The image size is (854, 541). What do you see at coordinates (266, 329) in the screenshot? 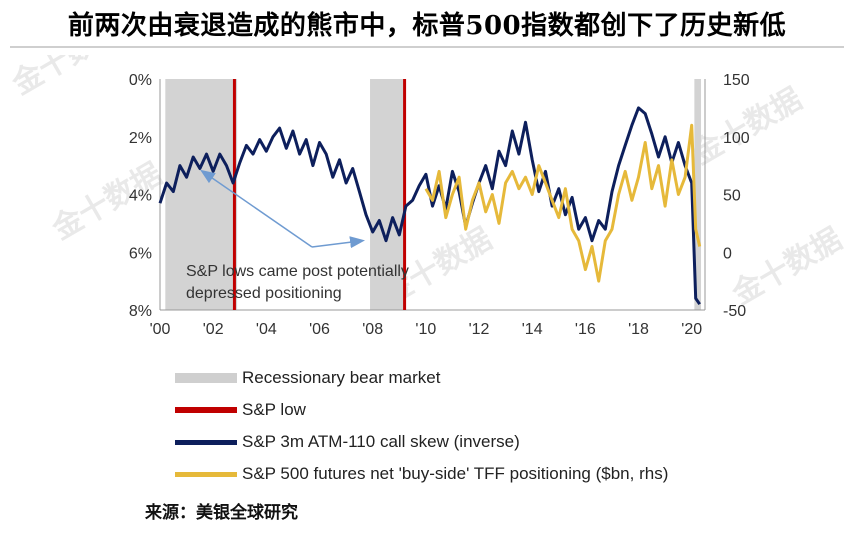
I see `x-tick-label: '04` at bounding box center [266, 329].